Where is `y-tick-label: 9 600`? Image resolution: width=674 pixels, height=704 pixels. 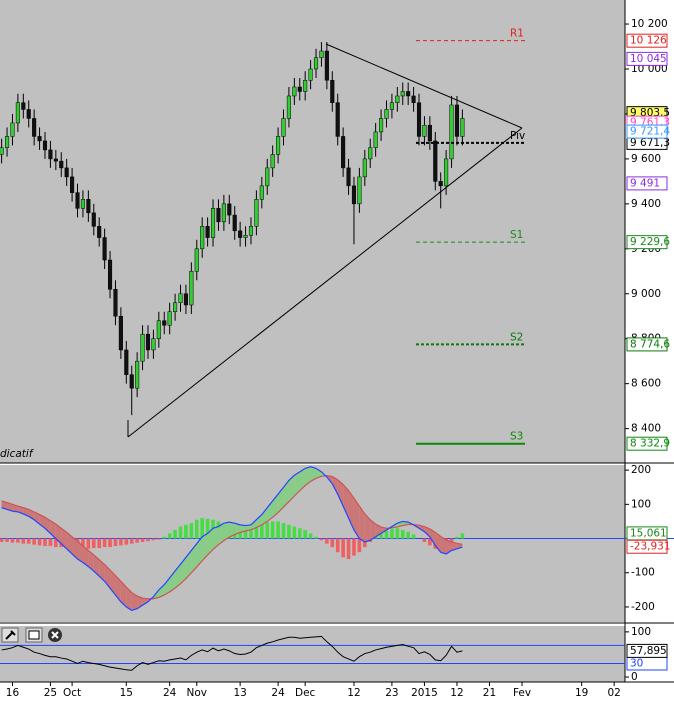
y-tick-label: 9 600 is located at coordinates (646, 159).